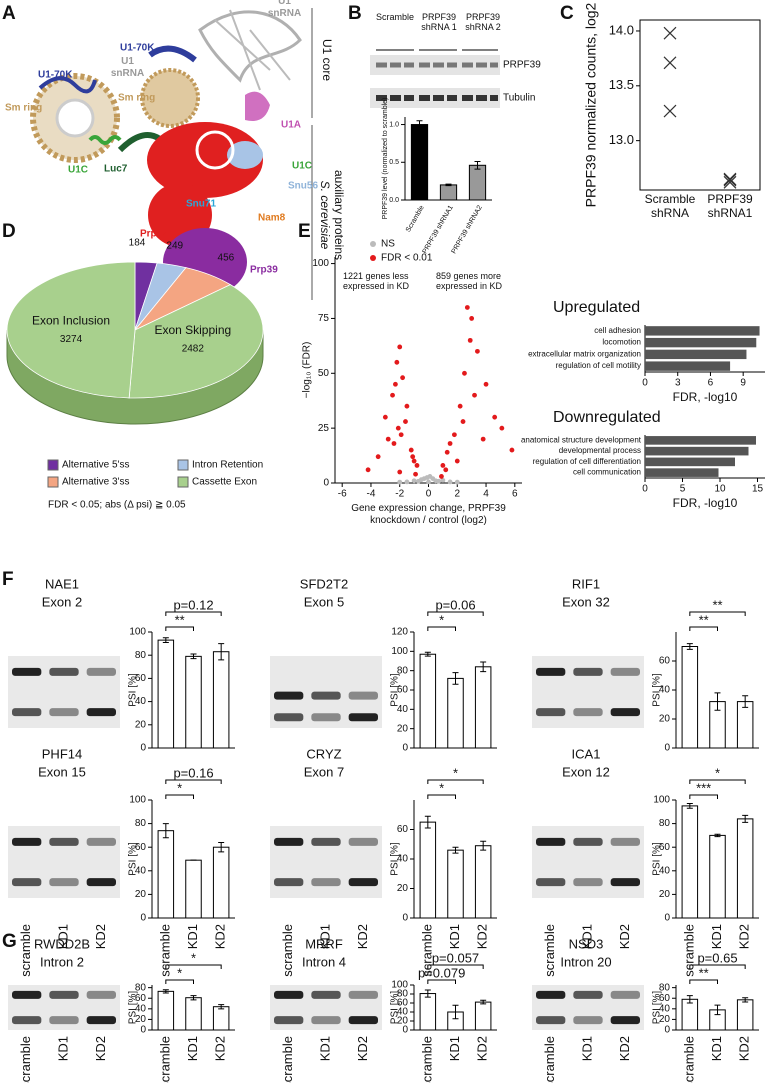  I want to click on structure-label: Snu56, so click(303, 186).